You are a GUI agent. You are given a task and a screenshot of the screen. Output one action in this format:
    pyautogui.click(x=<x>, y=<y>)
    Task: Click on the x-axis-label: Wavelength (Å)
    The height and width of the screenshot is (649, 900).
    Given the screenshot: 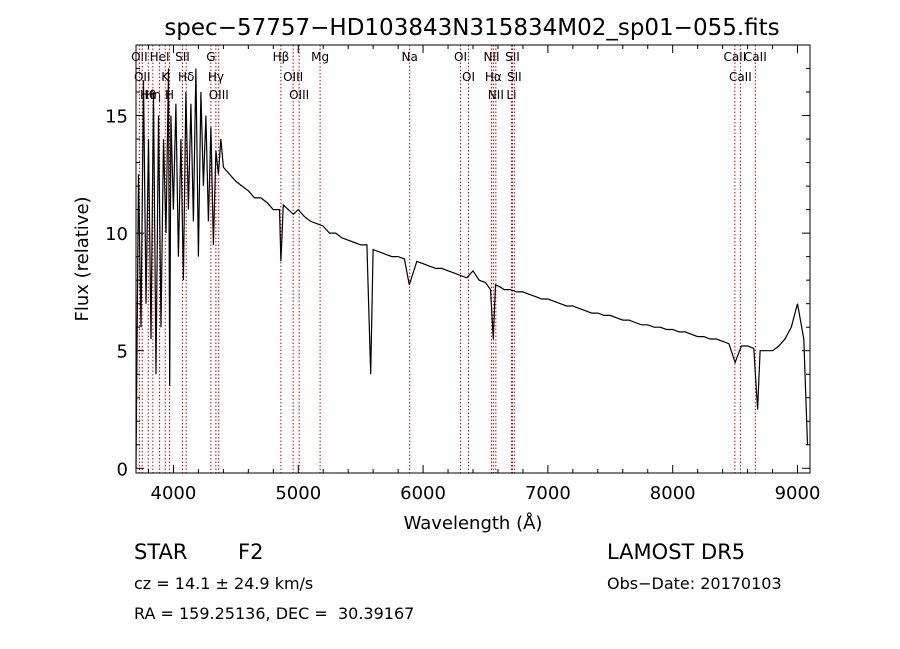 What is the action you would take?
    pyautogui.click(x=473, y=523)
    